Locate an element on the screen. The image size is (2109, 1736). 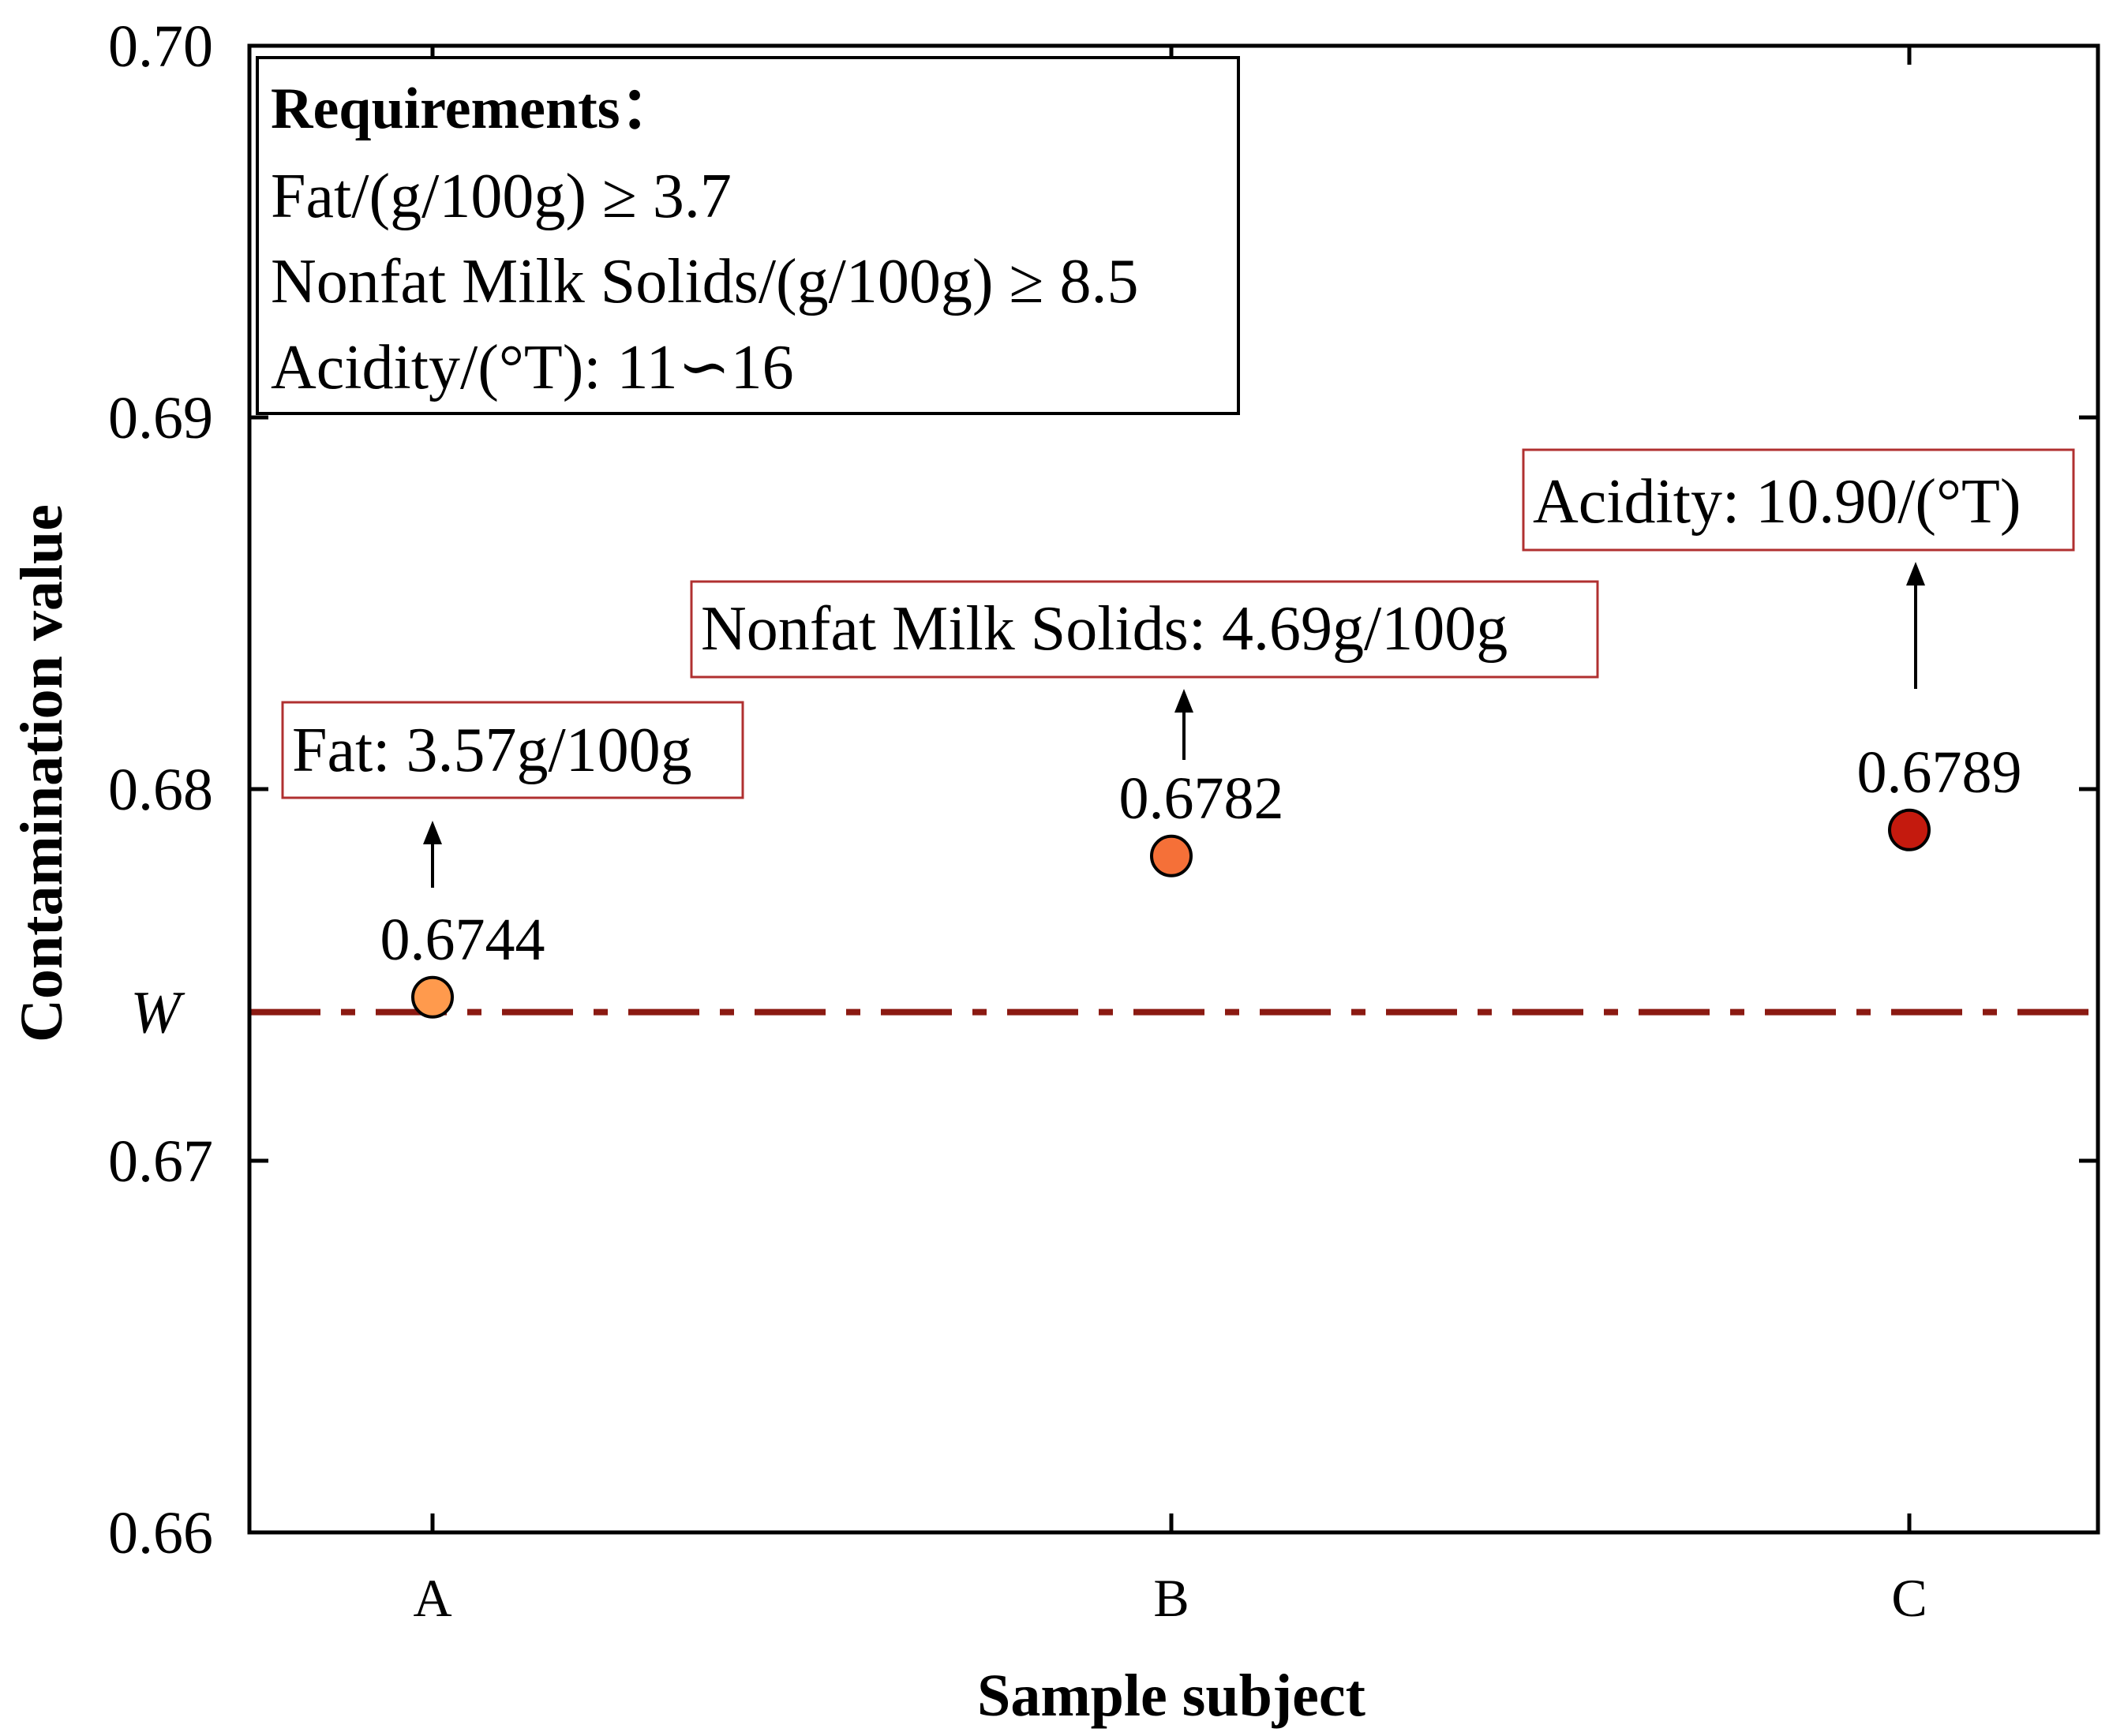
y-tick-label: 0.67 is located at coordinates (160, 1161).